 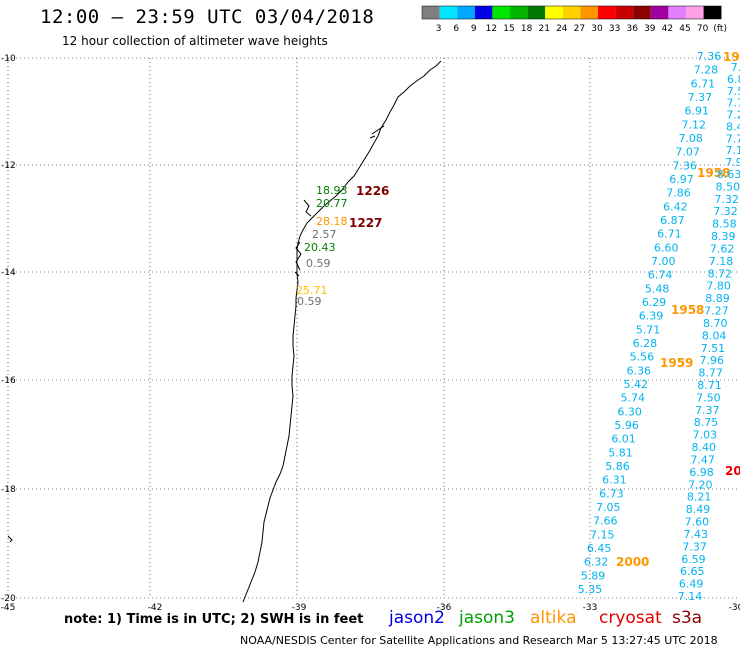 What do you see at coordinates (692, 571) in the screenshot?
I see `wave-height-value: 6.65` at bounding box center [692, 571].